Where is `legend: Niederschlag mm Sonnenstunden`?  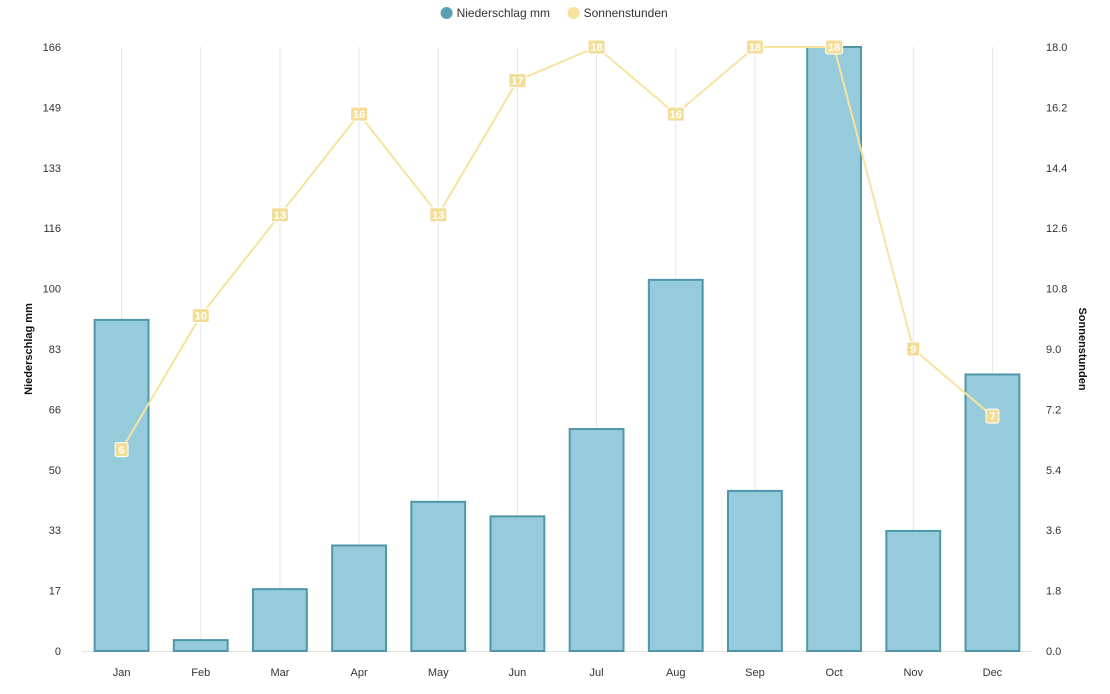 legend: Niederschlag mm Sonnenstunden is located at coordinates (554, 13).